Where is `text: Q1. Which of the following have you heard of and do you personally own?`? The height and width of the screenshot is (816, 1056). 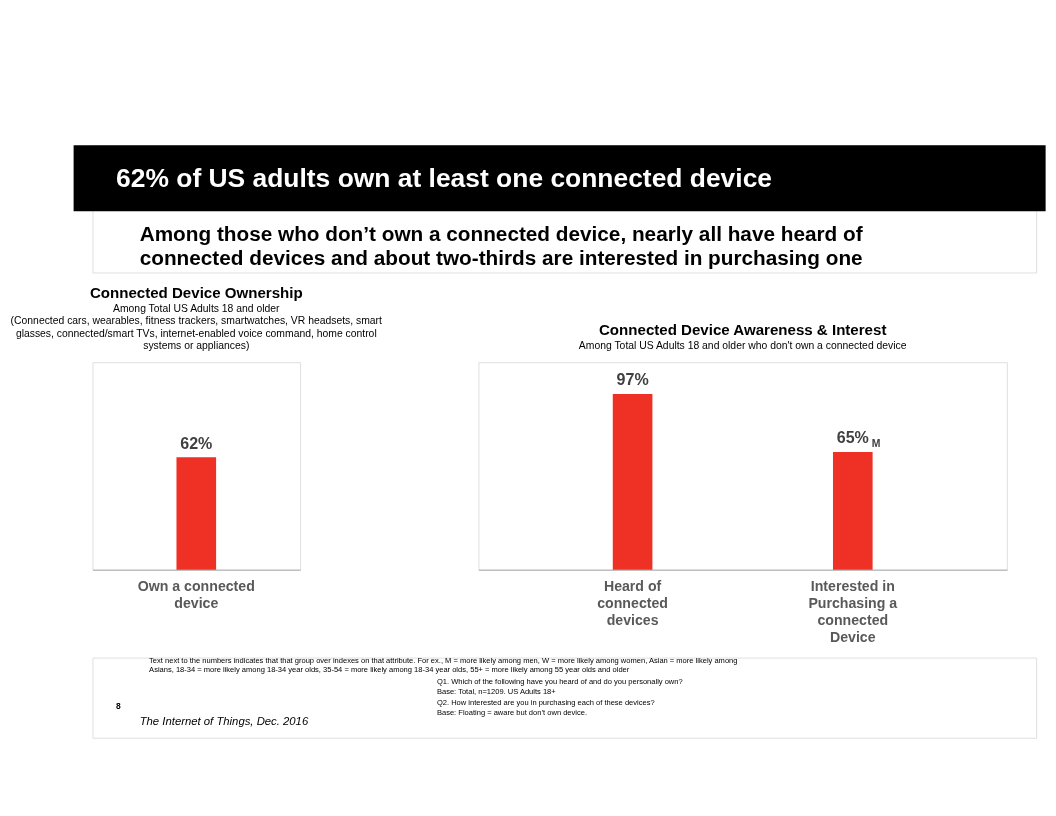
text: Q1. Which of the following have you heard of and do you personally own? is located at coordinates (559, 682).